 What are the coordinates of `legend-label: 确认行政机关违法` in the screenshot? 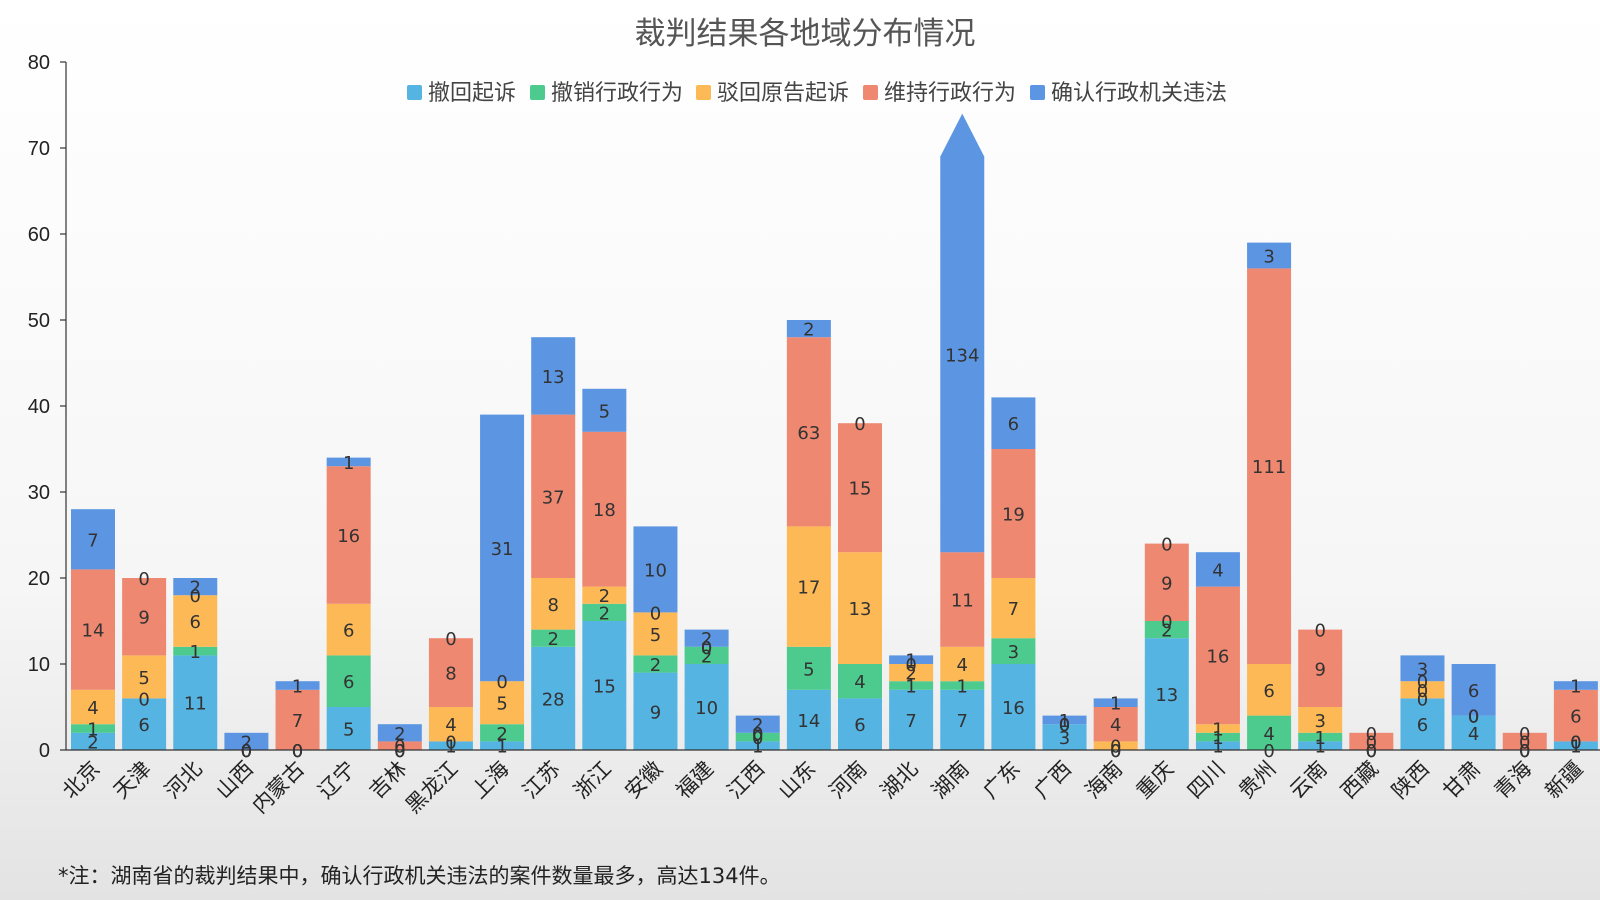 It's located at (1139, 93).